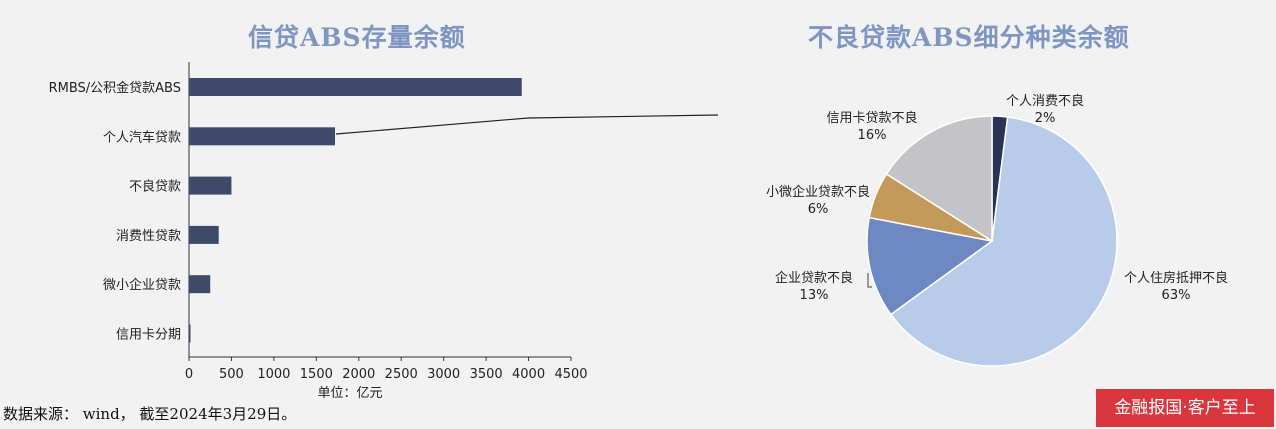 This screenshot has width=1276, height=429. I want to click on slice-percent: 13%, so click(814, 295).